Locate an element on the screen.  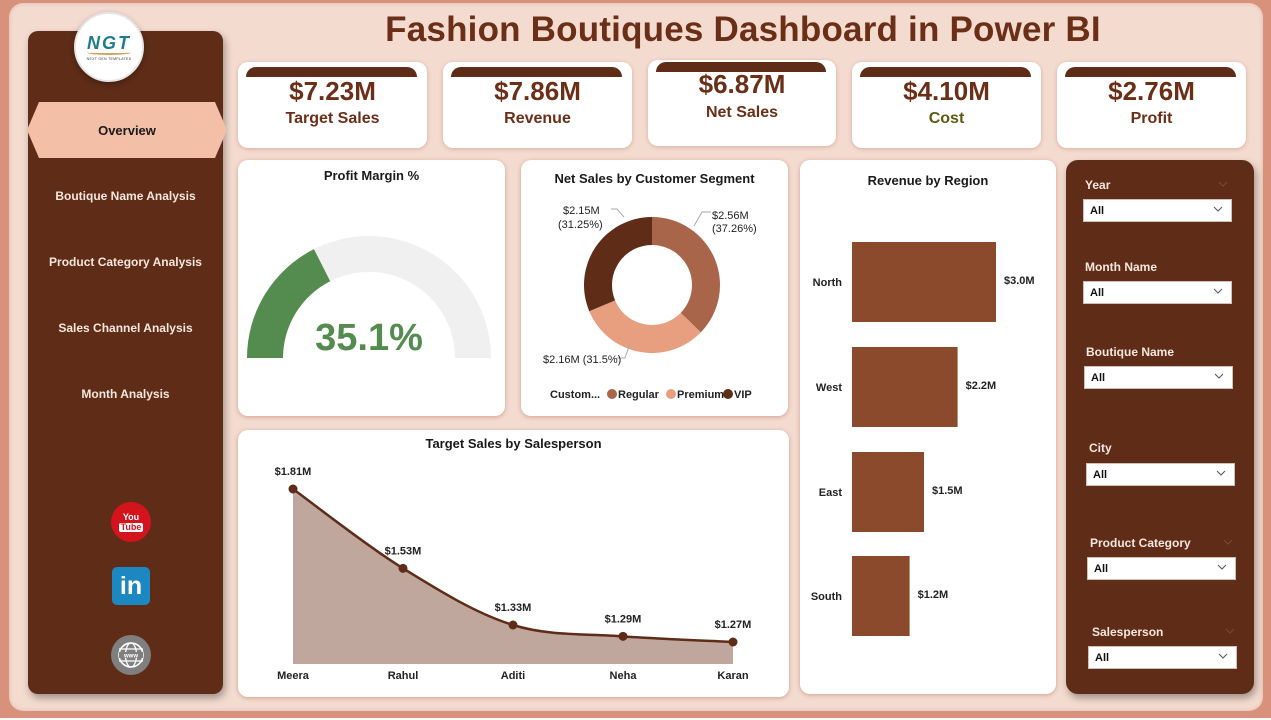
region-bar-south is located at coordinates (881, 596).